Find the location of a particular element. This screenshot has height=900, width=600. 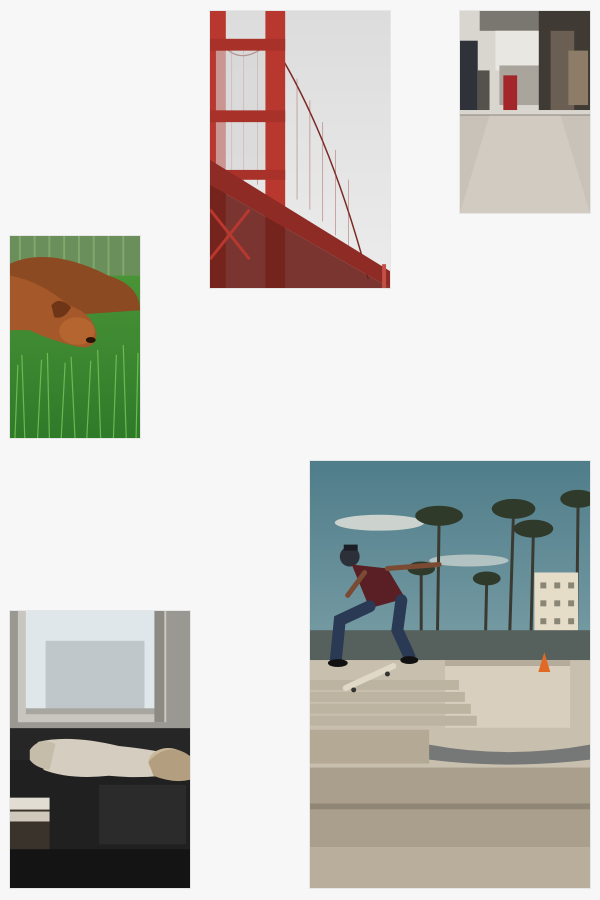

dogs-on-grass-image is located at coordinates (75, 337).